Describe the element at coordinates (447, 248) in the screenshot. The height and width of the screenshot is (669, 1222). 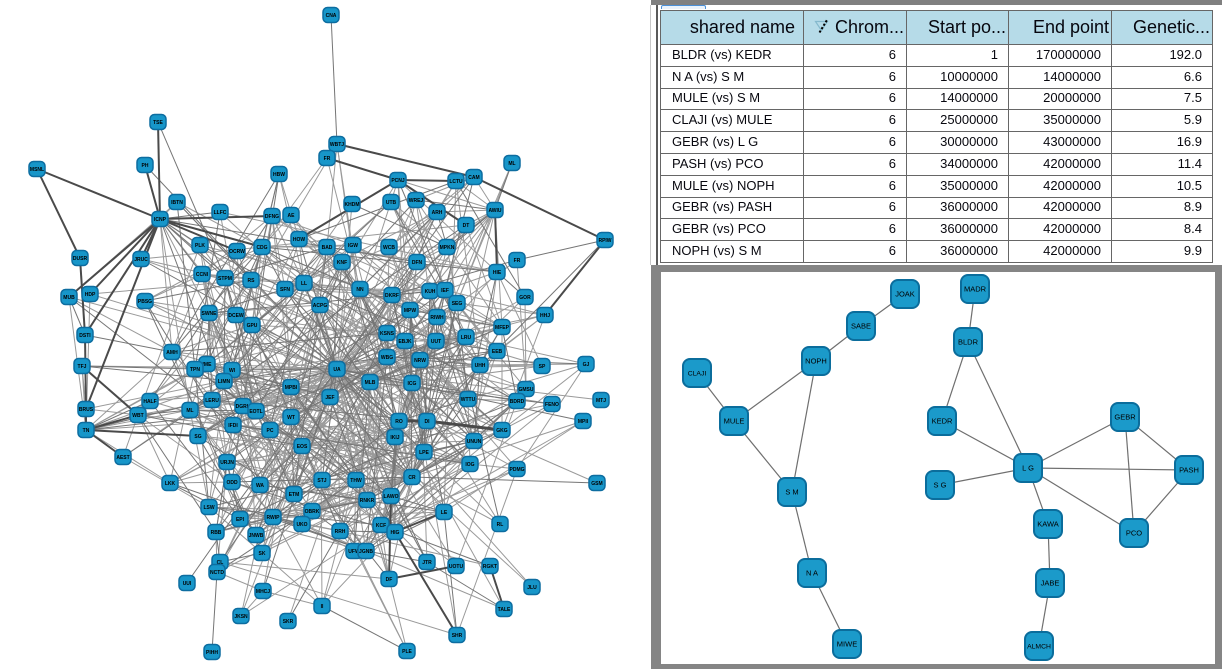
I see `svg-text: MPKN` at that location.